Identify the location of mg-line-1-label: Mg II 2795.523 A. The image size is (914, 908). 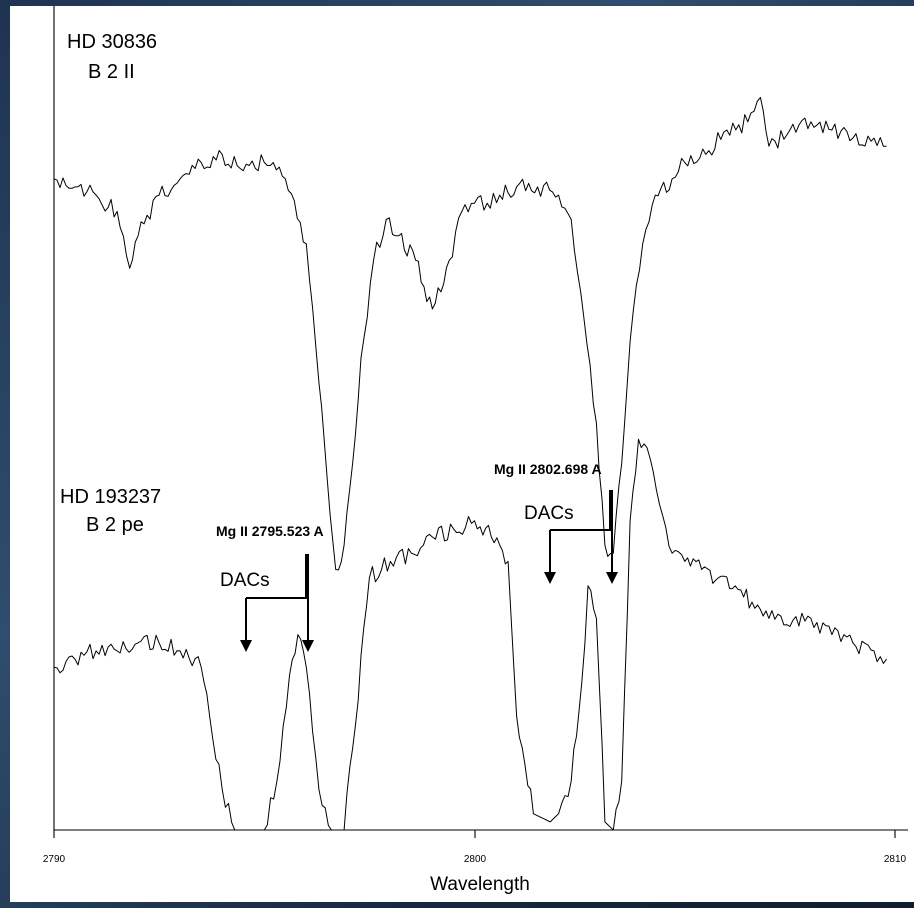
(270, 531).